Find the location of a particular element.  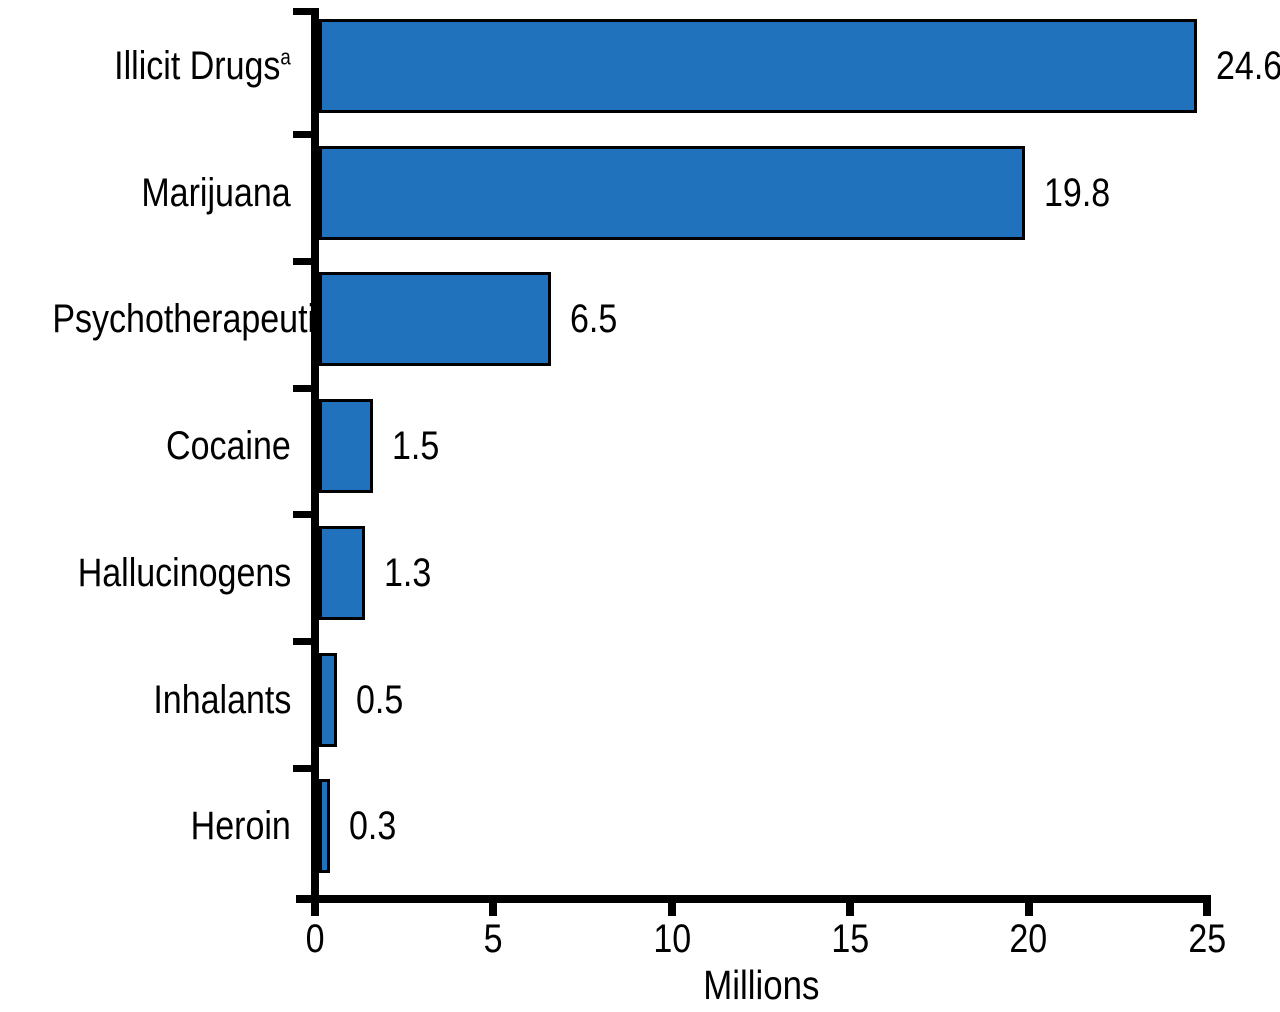

x-axis-tick-label: 0 is located at coordinates (315, 939).